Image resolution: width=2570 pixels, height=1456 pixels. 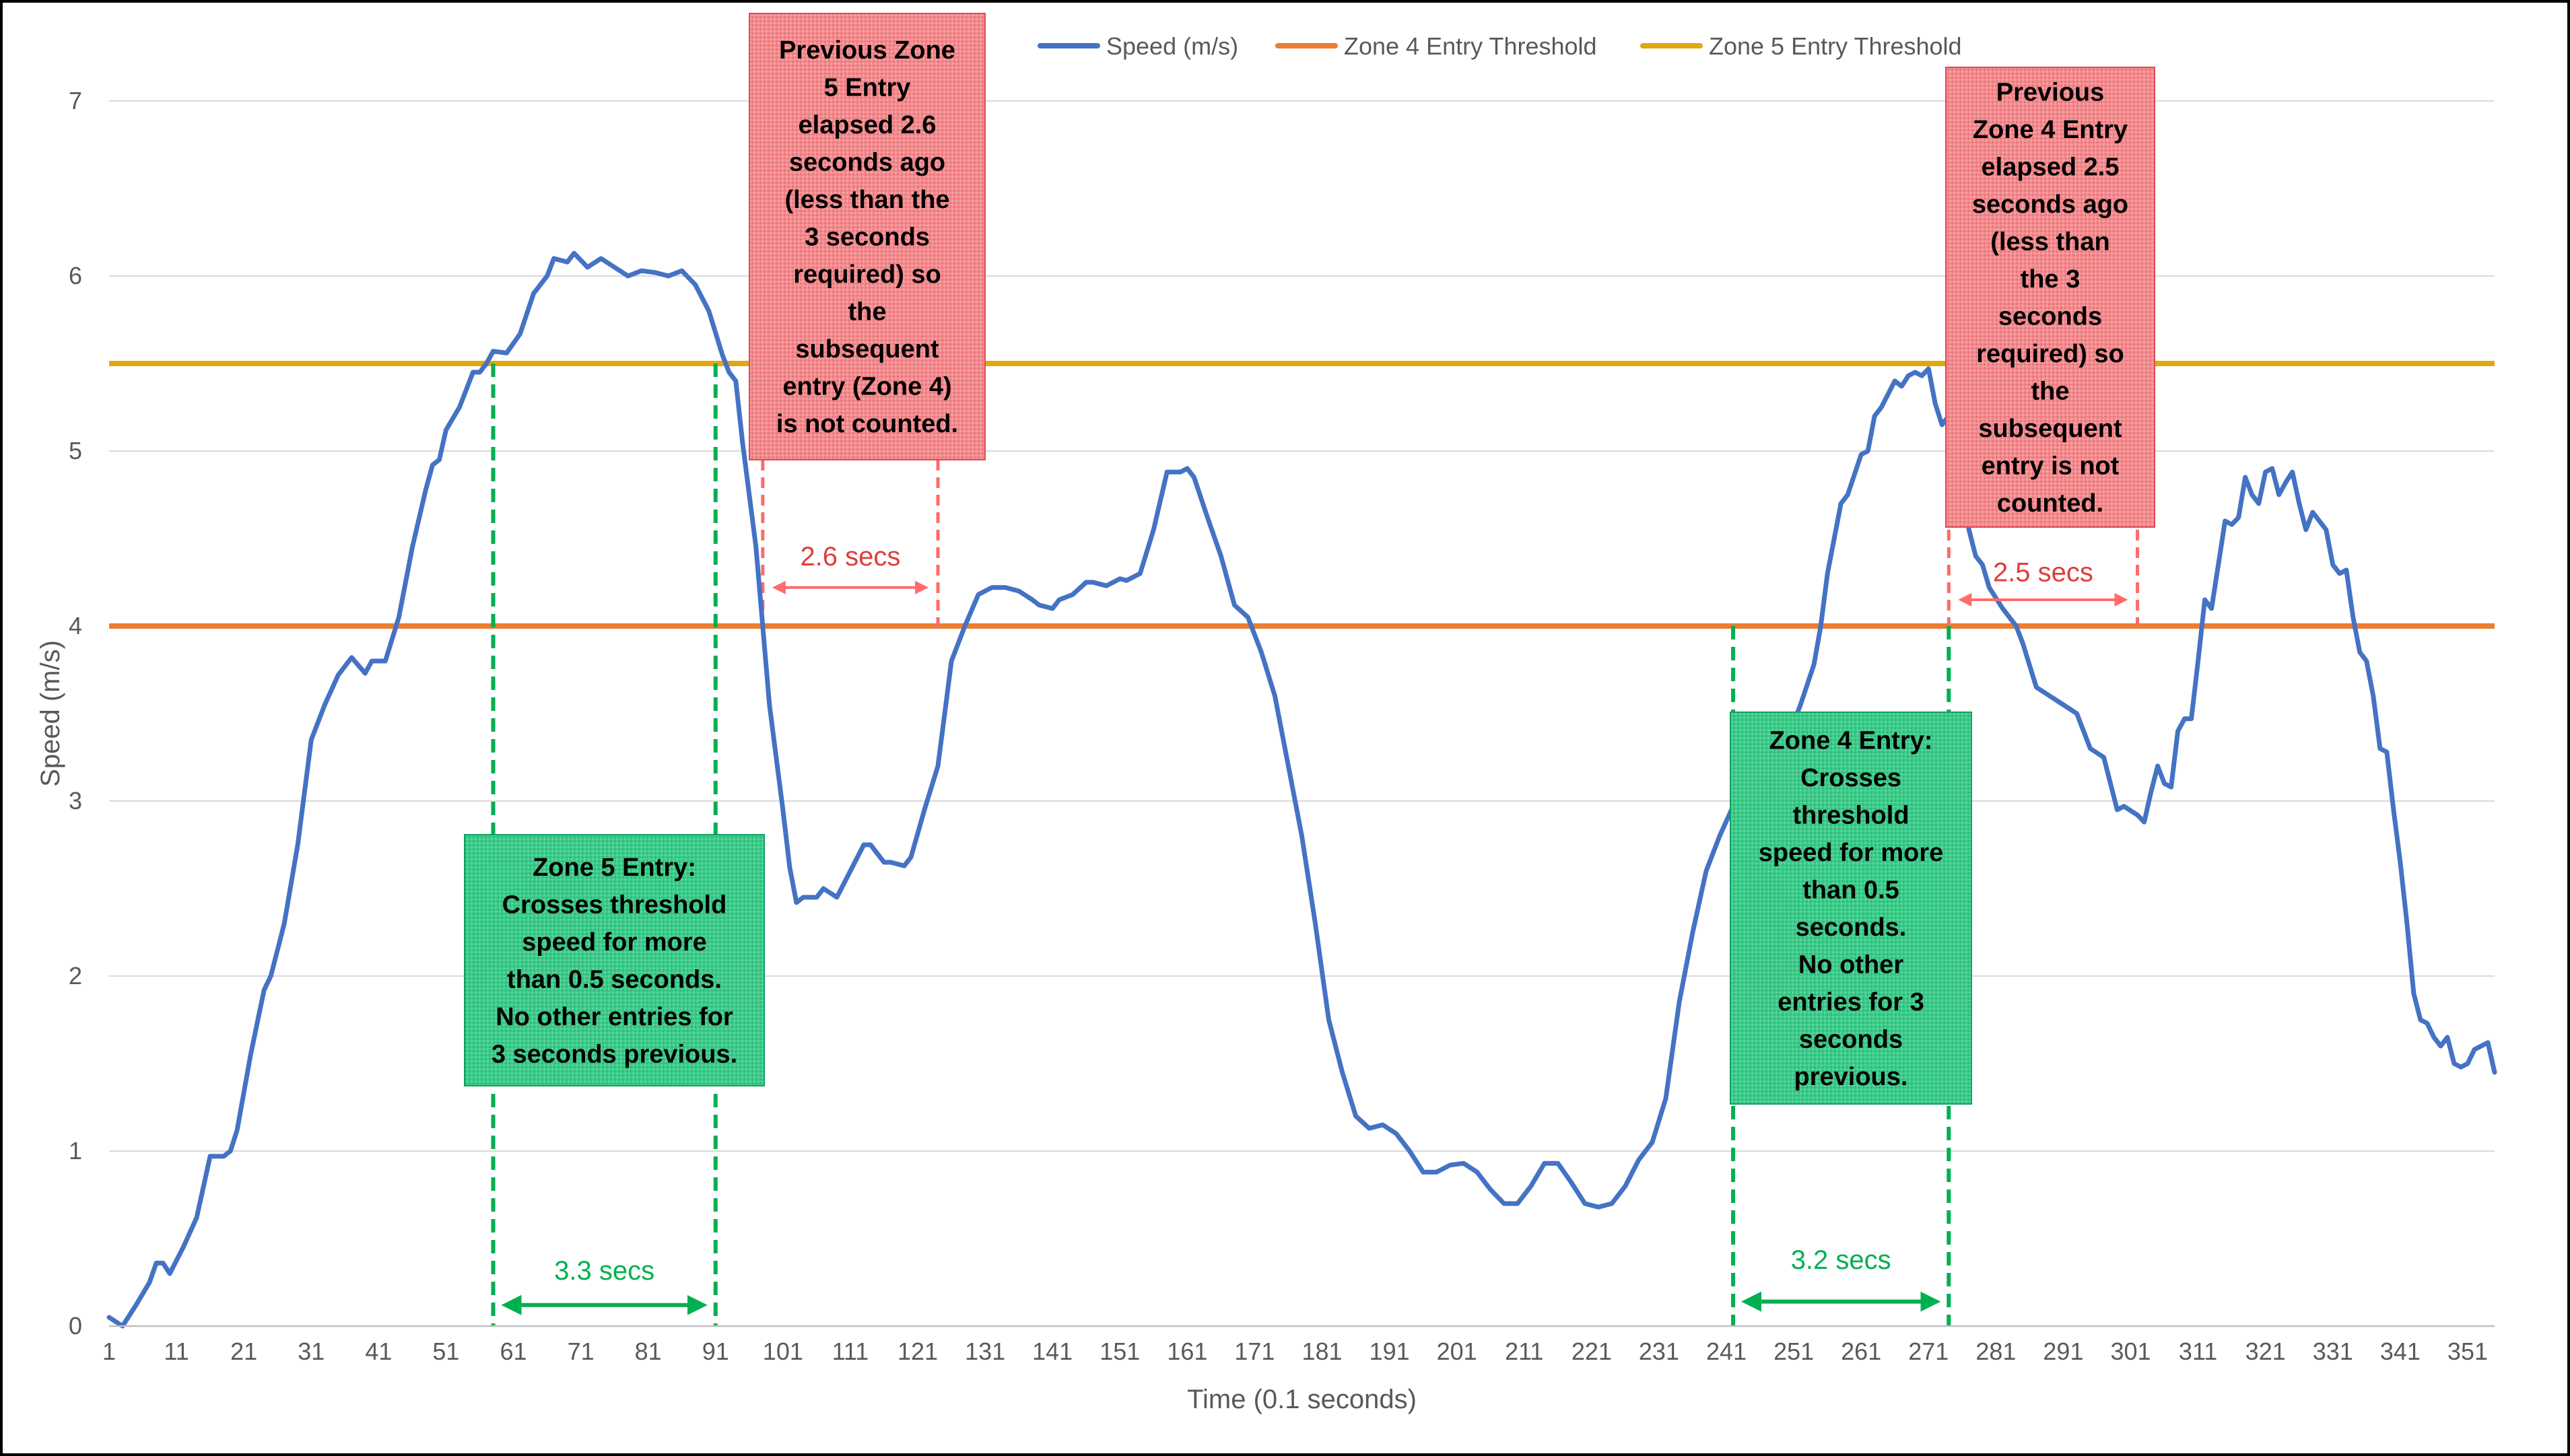 What do you see at coordinates (1850, 778) in the screenshot?
I see `callout-text-line: Crosses` at bounding box center [1850, 778].